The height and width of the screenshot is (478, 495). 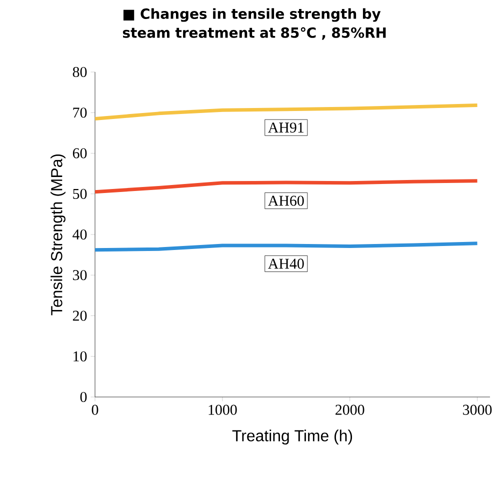 What do you see at coordinates (286, 263) in the screenshot?
I see `series-label: AH40` at bounding box center [286, 263].